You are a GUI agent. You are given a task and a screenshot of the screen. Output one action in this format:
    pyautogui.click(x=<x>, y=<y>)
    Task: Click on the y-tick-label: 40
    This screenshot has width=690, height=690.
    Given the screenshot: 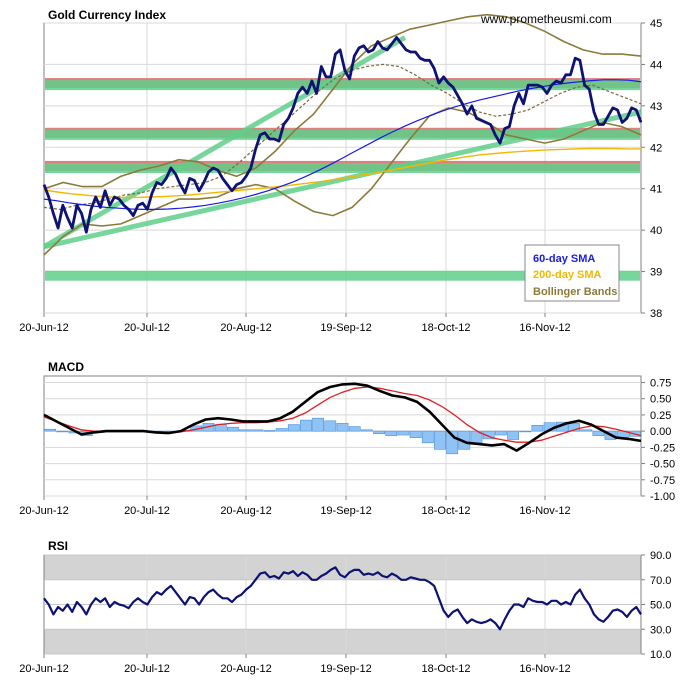 What is the action you would take?
    pyautogui.click(x=656, y=231)
    